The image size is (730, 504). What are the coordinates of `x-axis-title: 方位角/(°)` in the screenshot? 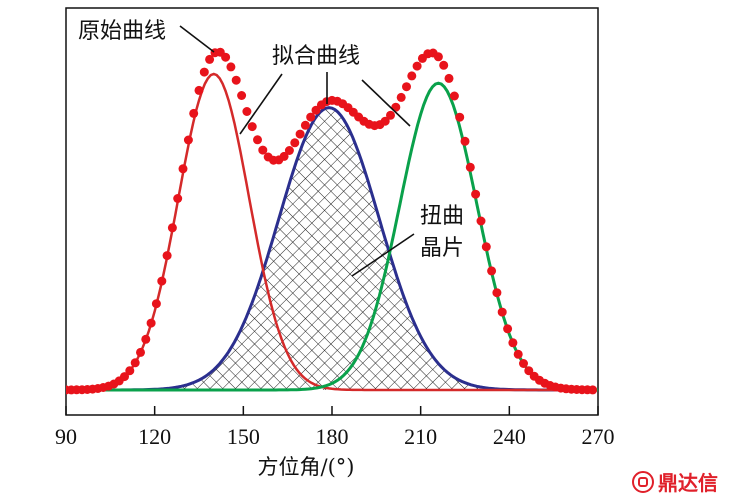 It's located at (306, 467).